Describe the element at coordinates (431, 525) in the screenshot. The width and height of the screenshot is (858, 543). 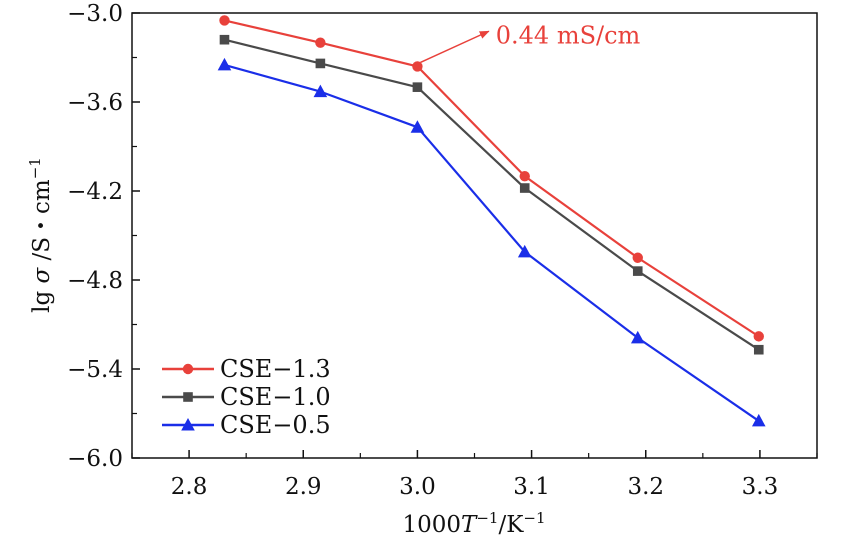
I see `x-axis-label-main: 1000` at that location.